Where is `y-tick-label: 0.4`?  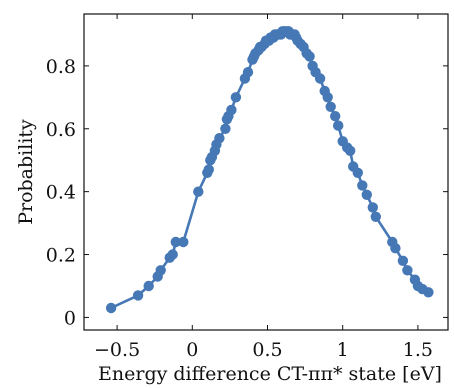
y-tick-label: 0.4 is located at coordinates (61, 193).